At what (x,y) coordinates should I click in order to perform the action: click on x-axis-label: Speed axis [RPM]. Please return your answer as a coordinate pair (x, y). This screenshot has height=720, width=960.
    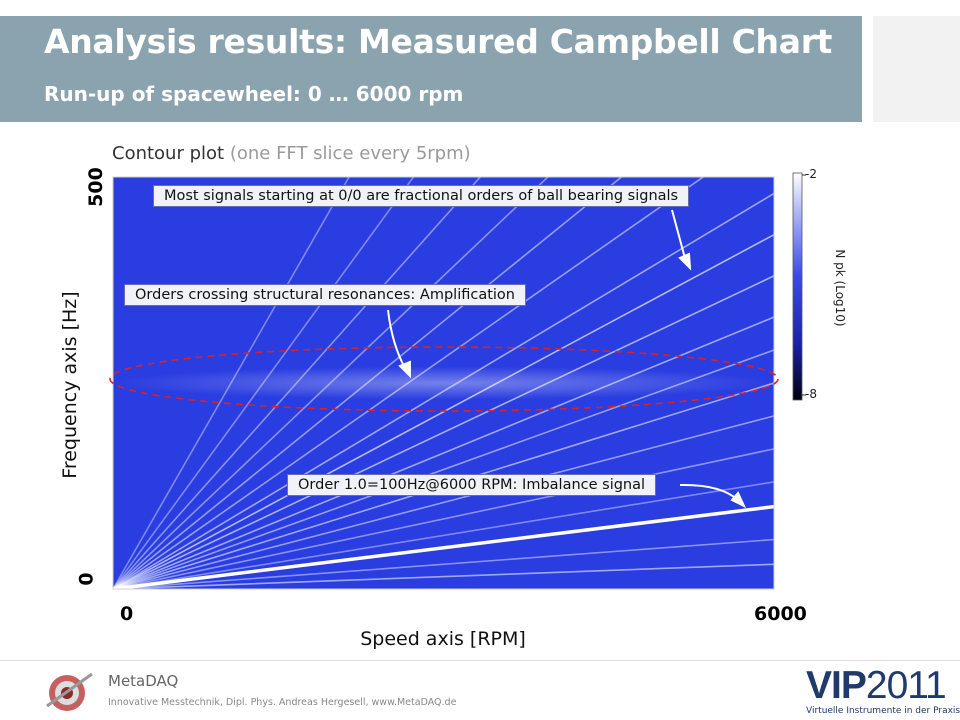
    Looking at the image, I should click on (443, 639).